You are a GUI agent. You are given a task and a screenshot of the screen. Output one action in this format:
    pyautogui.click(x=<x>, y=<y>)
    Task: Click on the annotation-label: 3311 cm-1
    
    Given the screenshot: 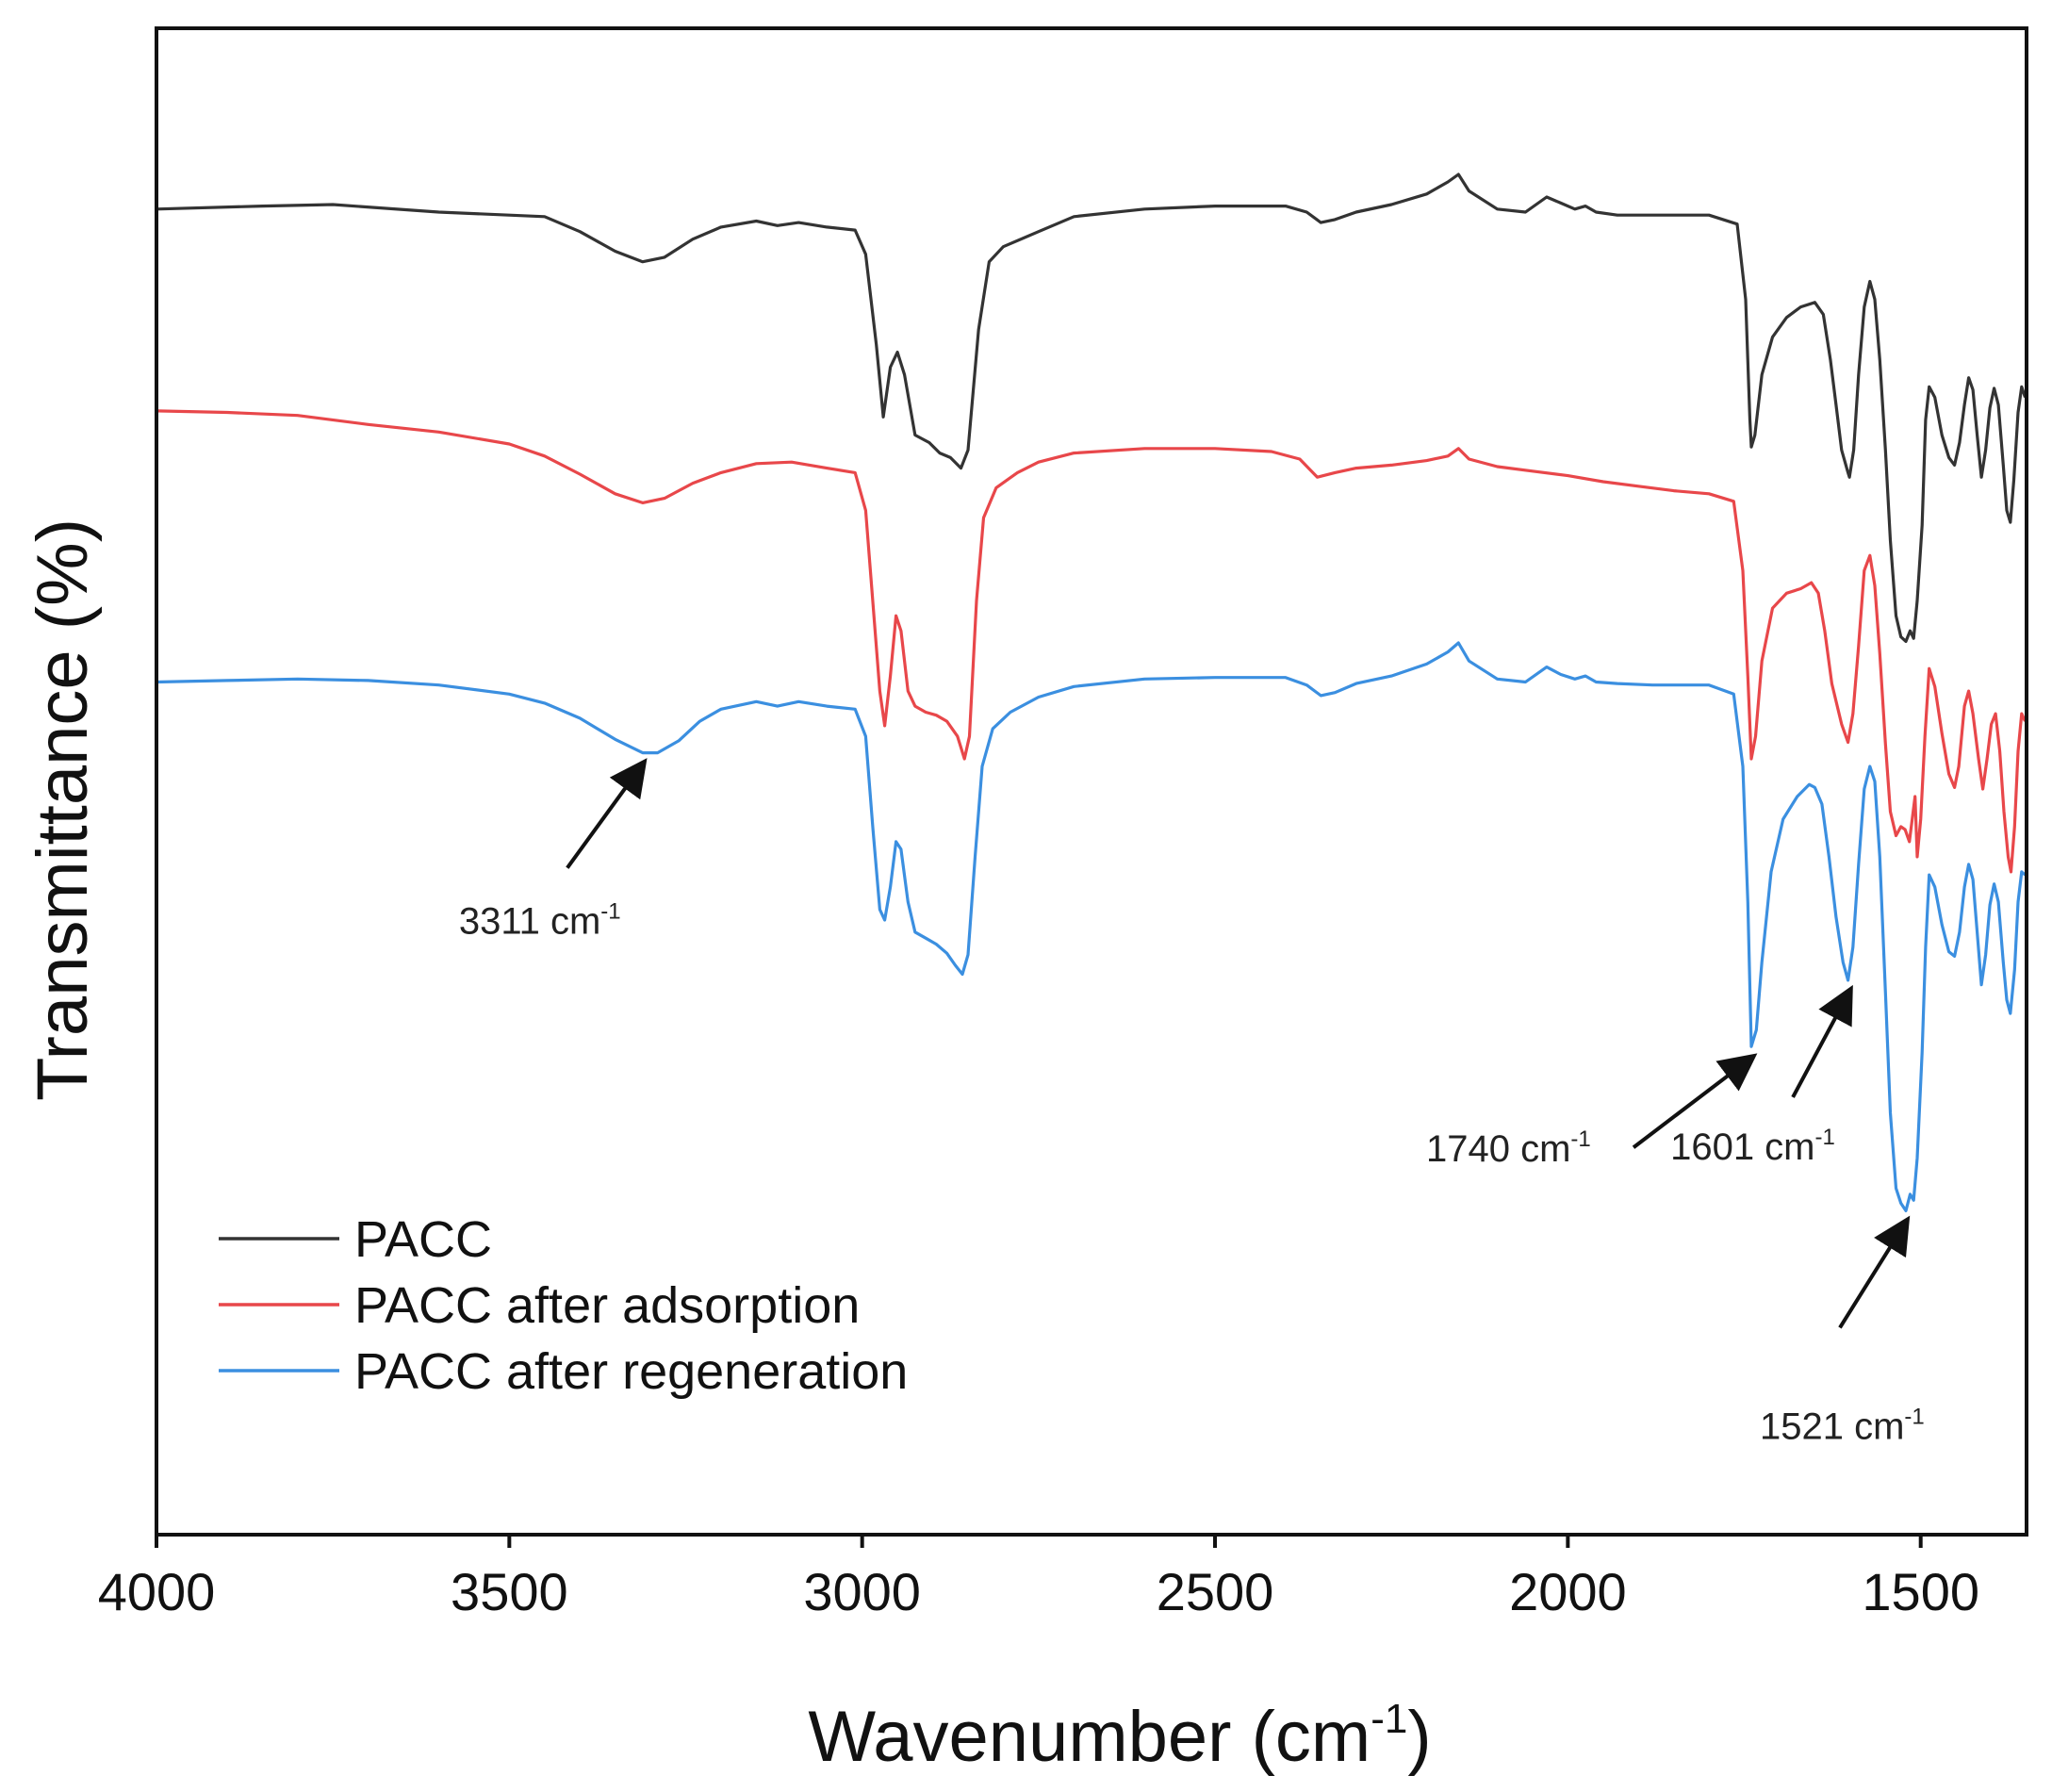 What is the action you would take?
    pyautogui.click(x=540, y=921)
    